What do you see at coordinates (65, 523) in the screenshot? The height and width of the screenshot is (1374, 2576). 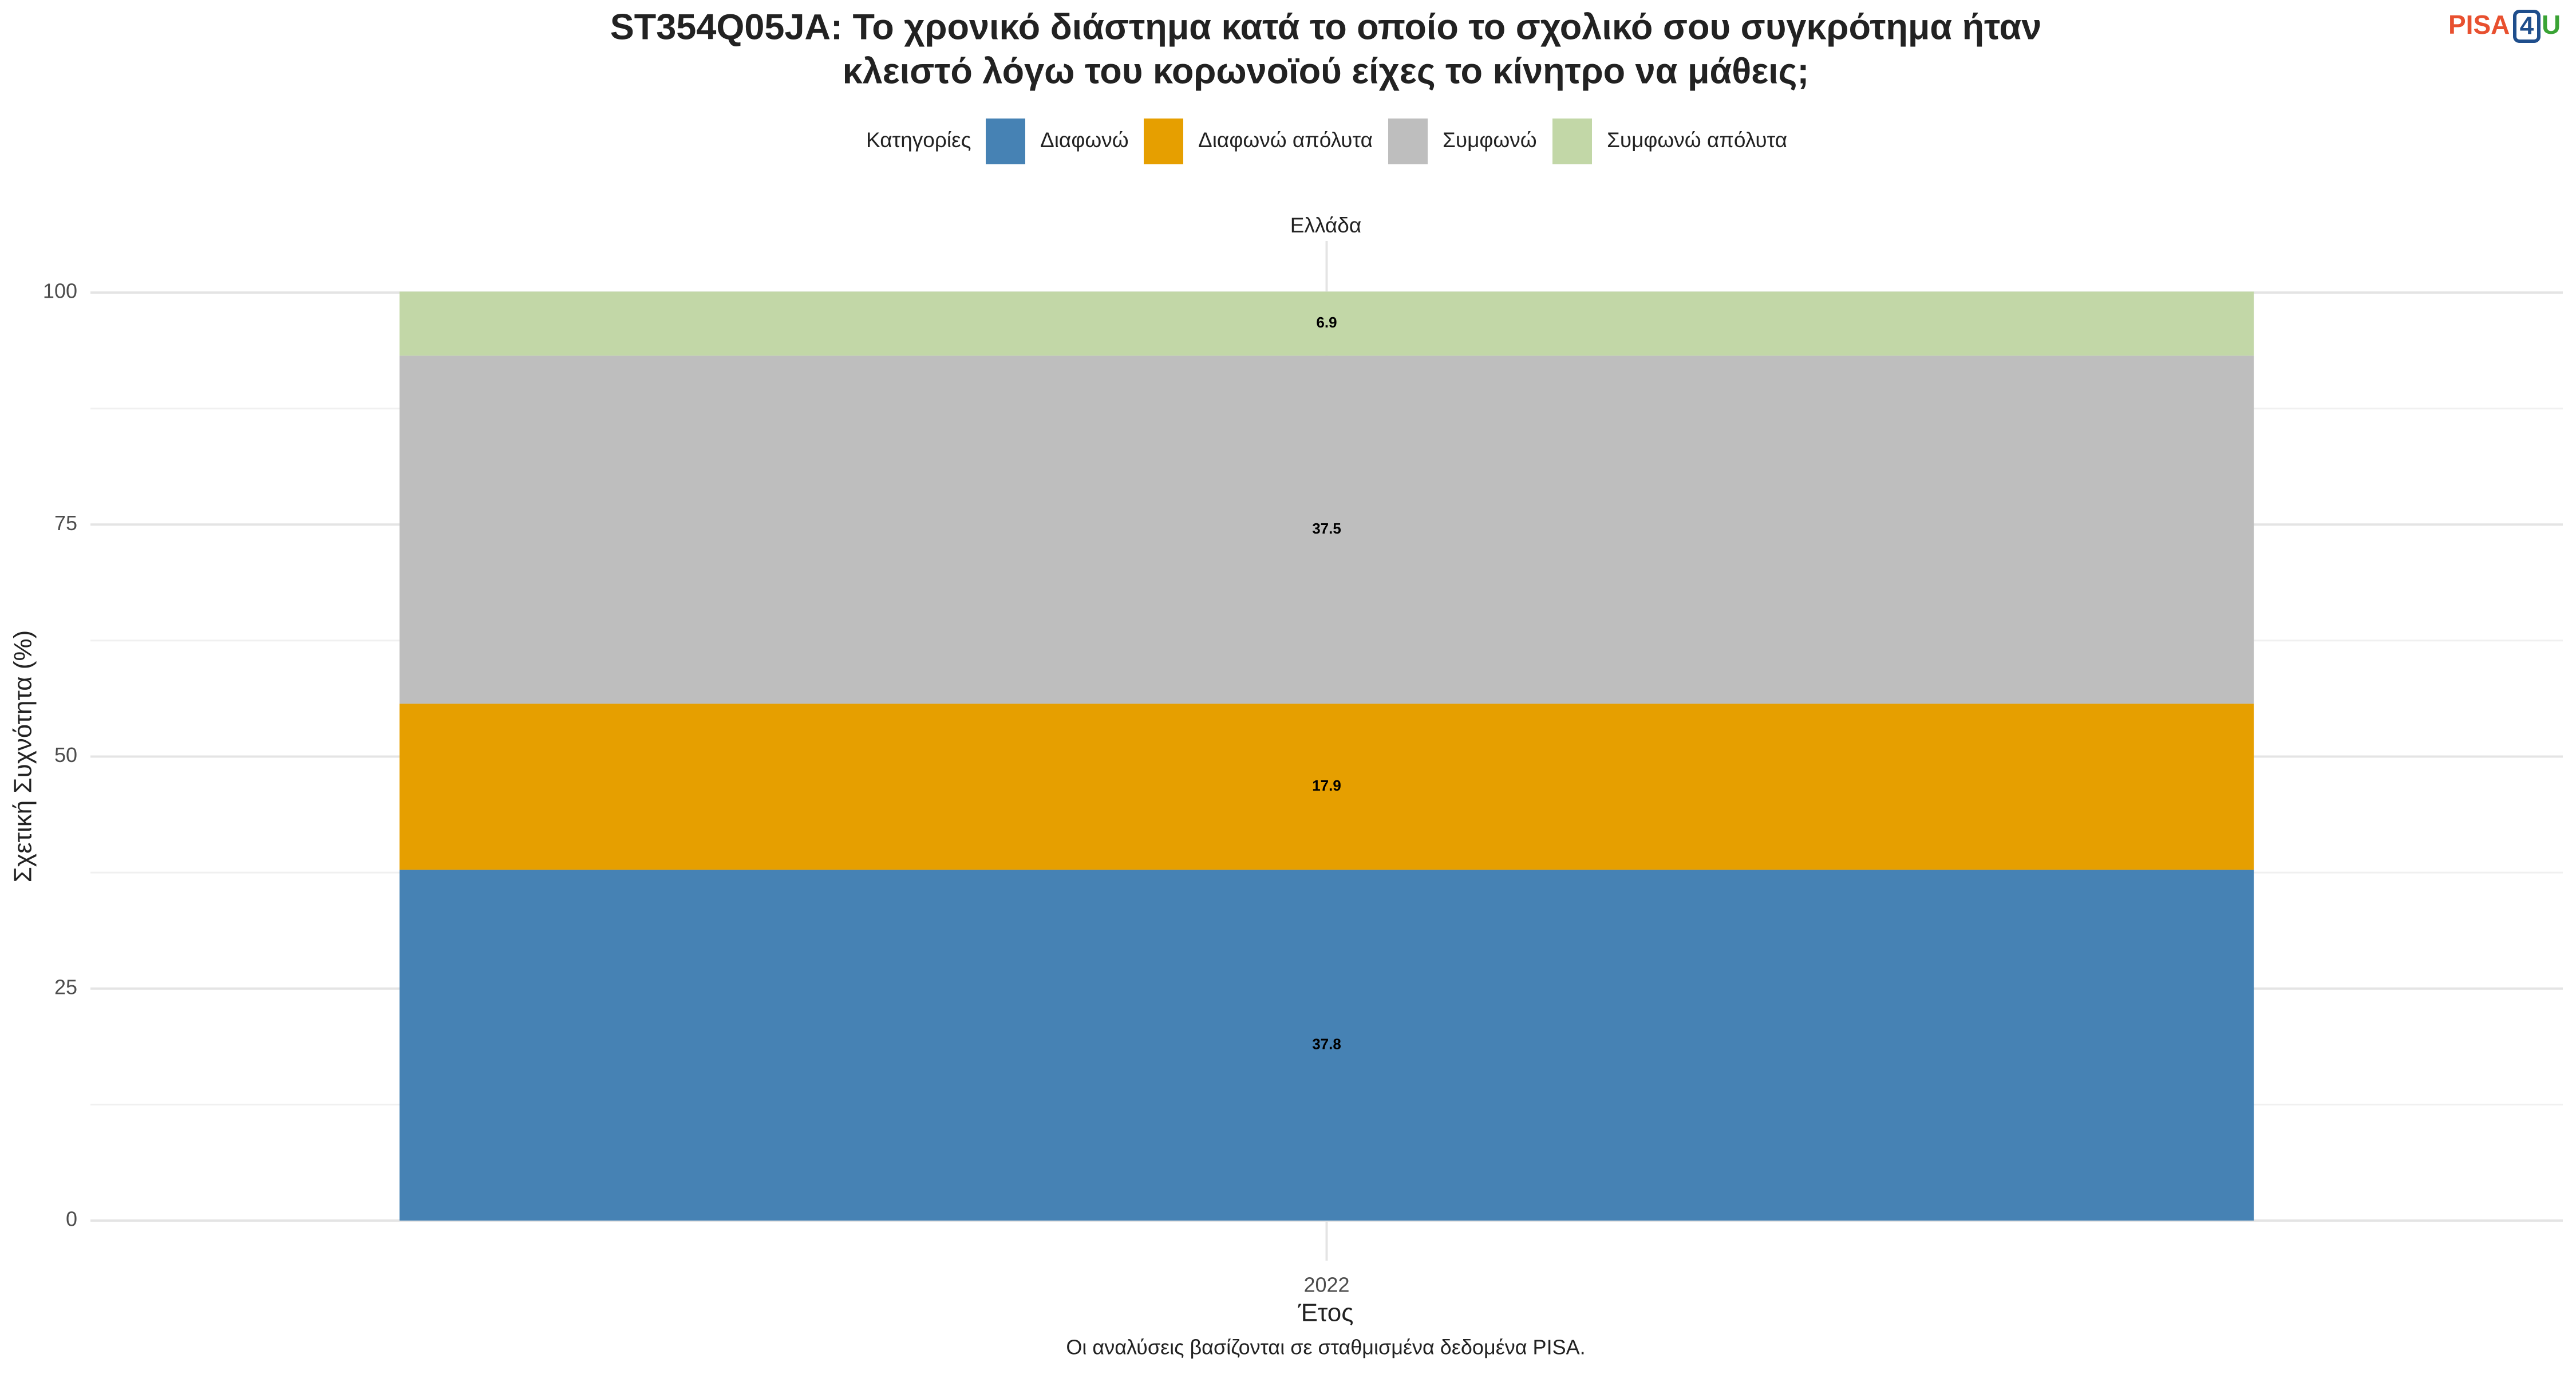 I see `y-tick-label: 75` at bounding box center [65, 523].